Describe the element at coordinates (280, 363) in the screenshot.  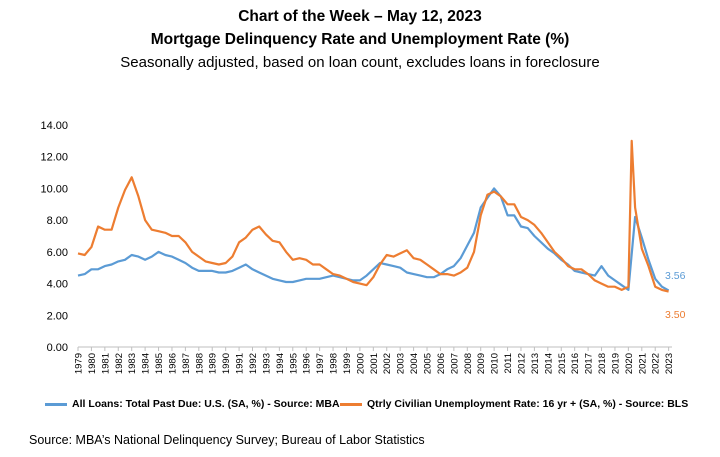
I see `x-tick-label: 1994` at that location.